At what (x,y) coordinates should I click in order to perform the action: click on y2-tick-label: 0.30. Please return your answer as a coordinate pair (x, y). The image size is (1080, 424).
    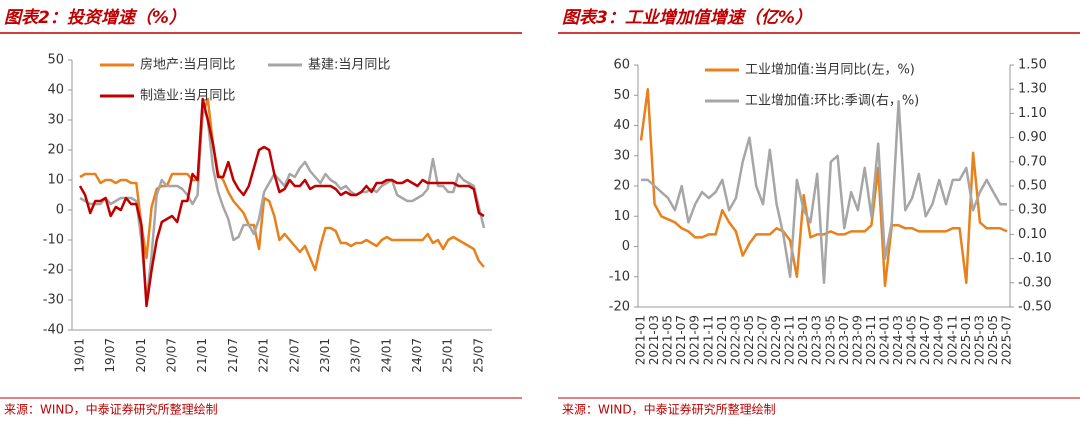
    Looking at the image, I should click on (1032, 210).